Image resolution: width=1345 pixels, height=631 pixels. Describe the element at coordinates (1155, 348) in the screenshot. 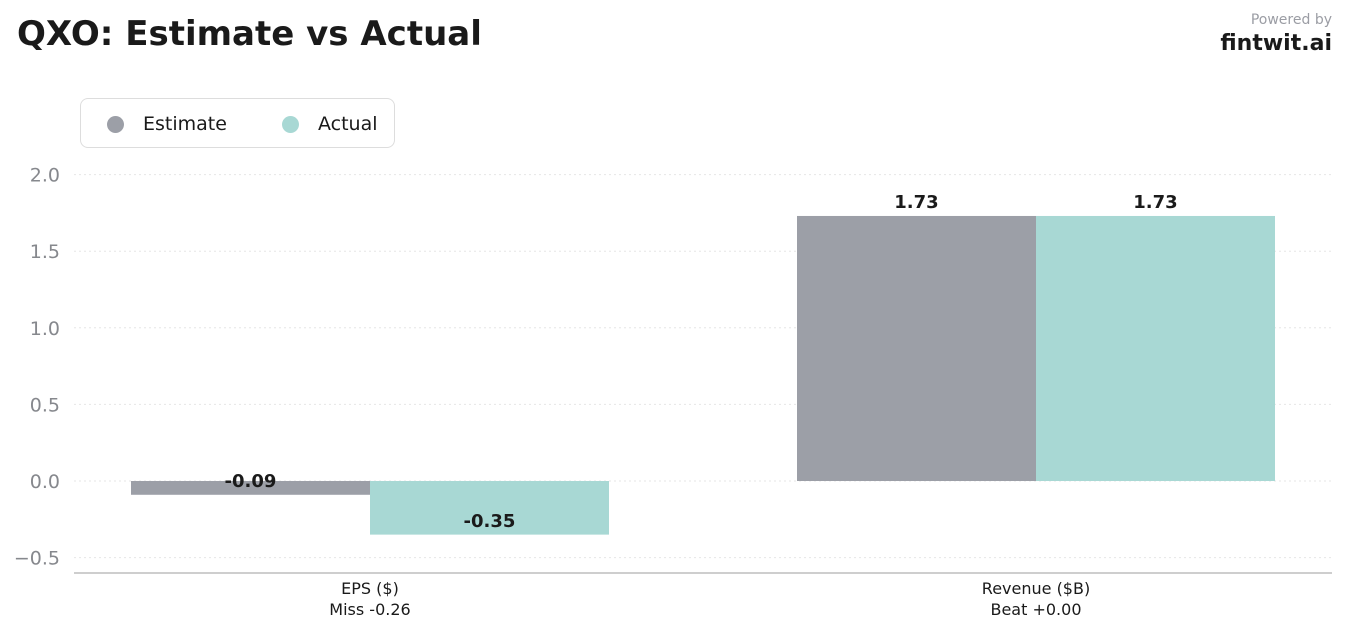

I see `bar-actual-revenue` at that location.